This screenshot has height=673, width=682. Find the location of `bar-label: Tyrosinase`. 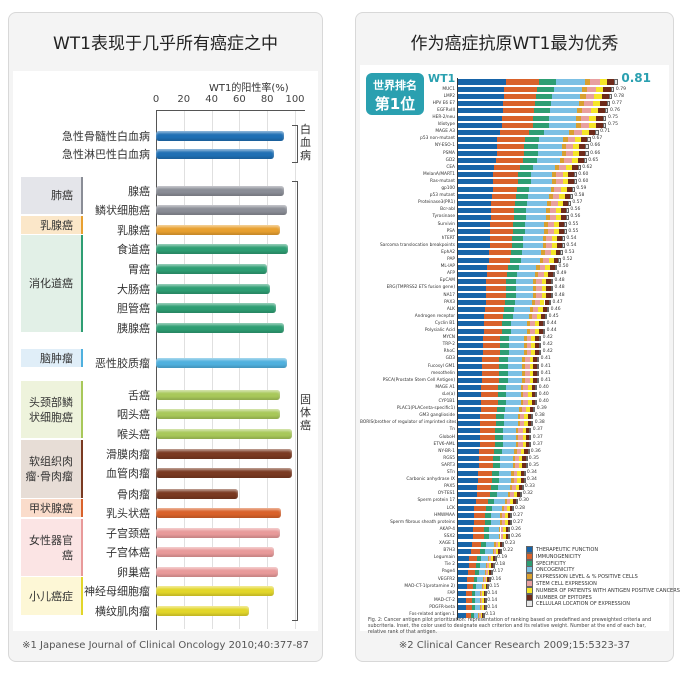

bar-label: Tyrosinase is located at coordinates (443, 217).